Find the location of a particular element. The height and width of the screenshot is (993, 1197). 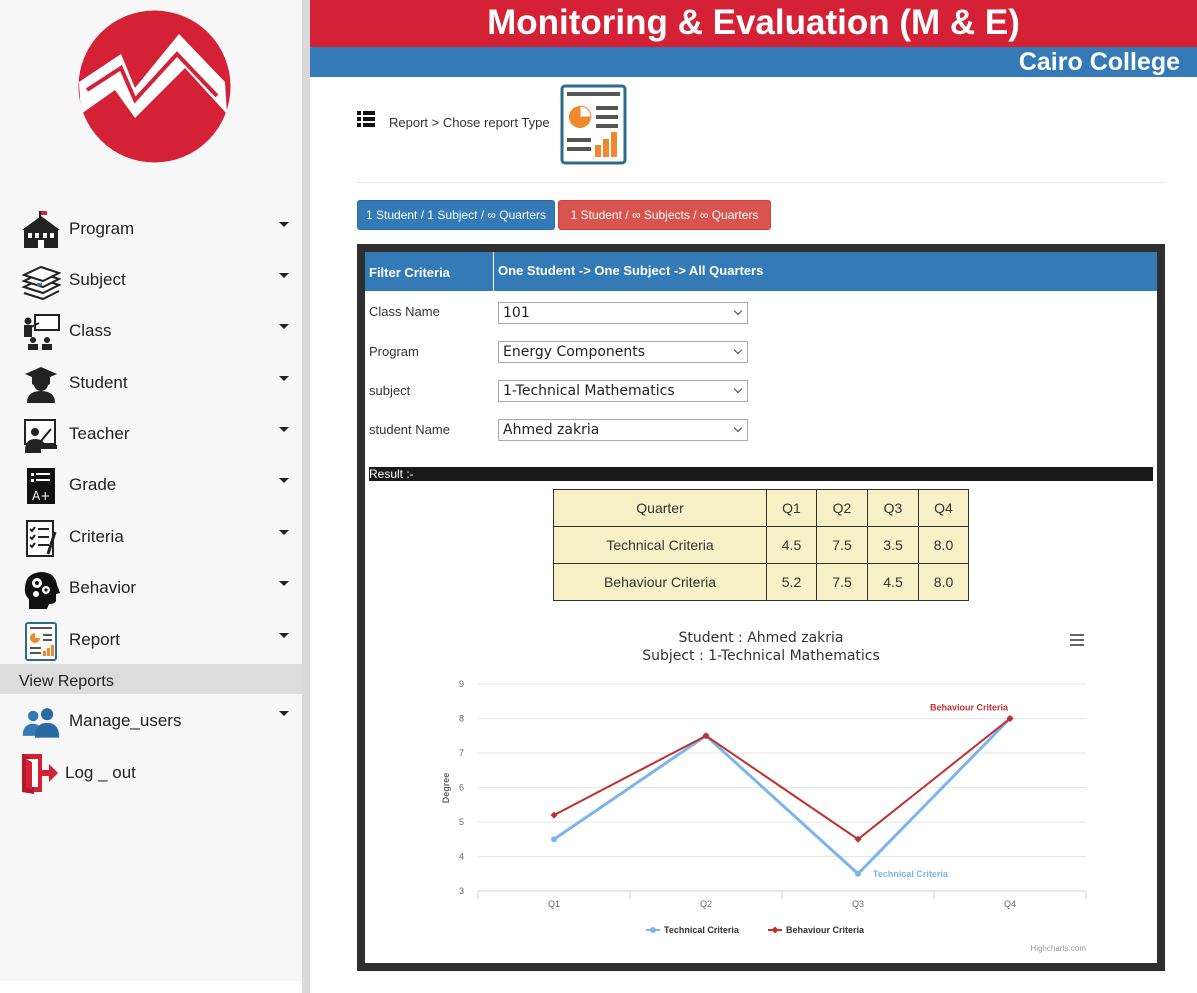

filter-criteria-label: Filter Criteria is located at coordinates (409, 272).